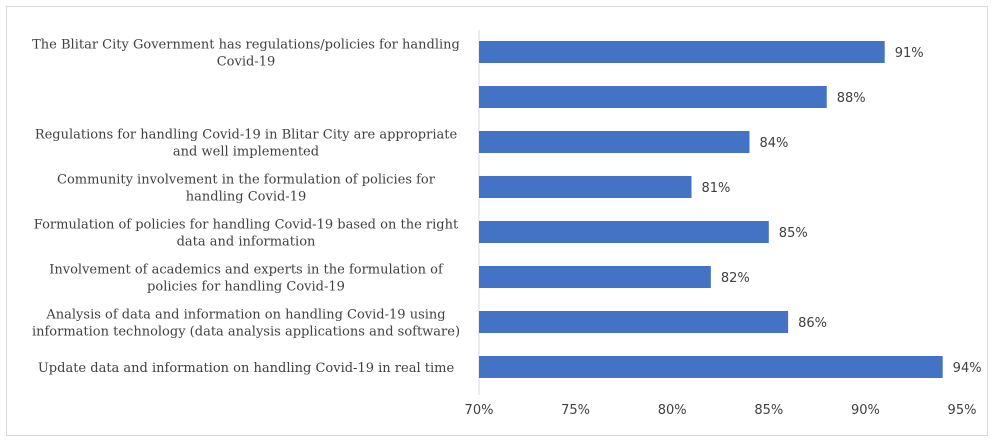 Image resolution: width=995 pixels, height=442 pixels. Describe the element at coordinates (773, 143) in the screenshot. I see `value-label-3: 84%` at that location.